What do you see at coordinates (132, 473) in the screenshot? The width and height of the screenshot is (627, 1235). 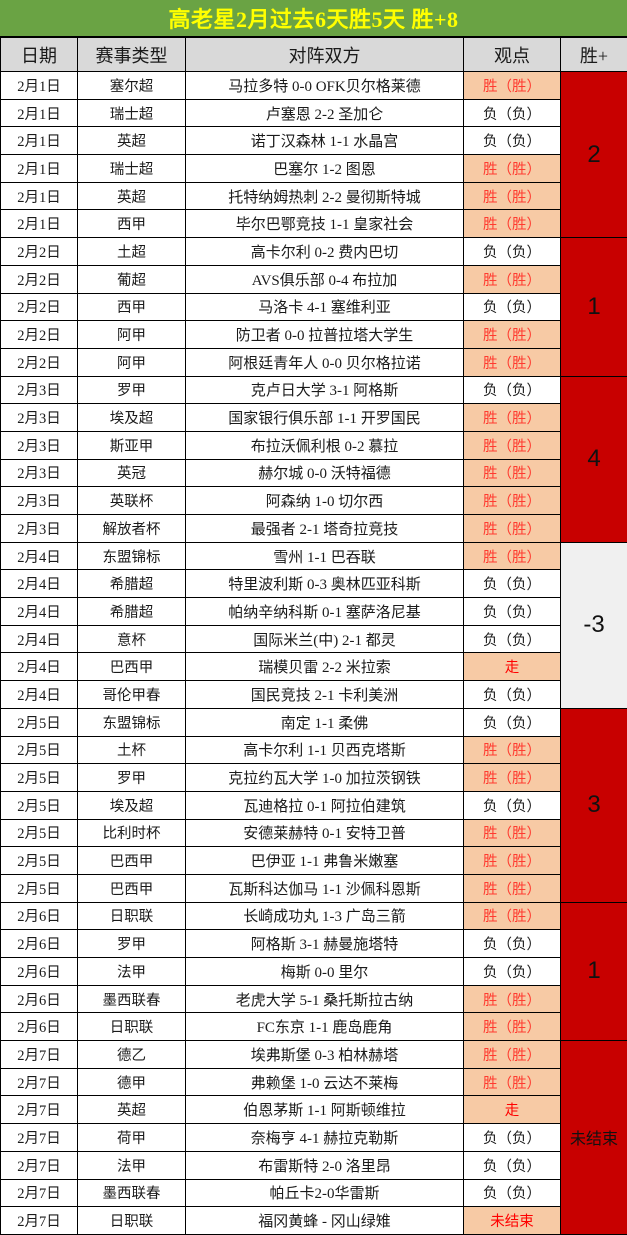 I see `cell-league: 英冠` at bounding box center [132, 473].